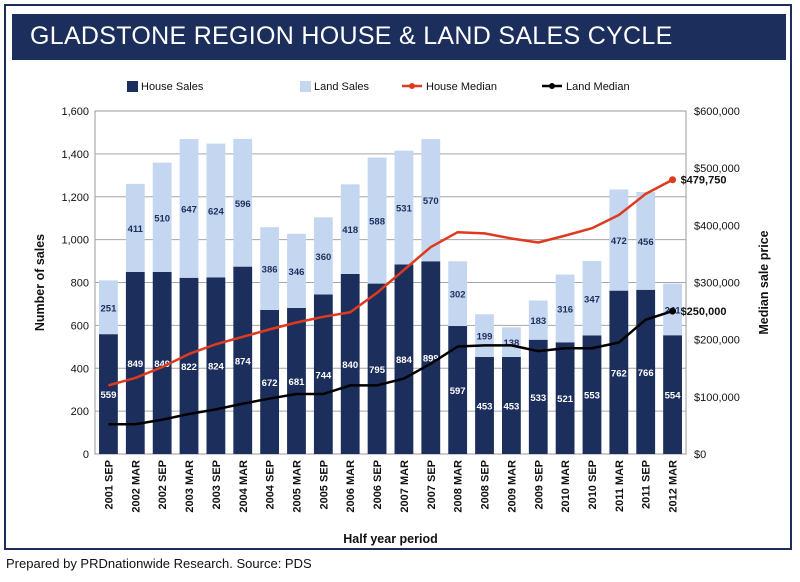 This screenshot has width=800, height=582. I want to click on x-tick-label: 2006 MAR, so click(351, 486).